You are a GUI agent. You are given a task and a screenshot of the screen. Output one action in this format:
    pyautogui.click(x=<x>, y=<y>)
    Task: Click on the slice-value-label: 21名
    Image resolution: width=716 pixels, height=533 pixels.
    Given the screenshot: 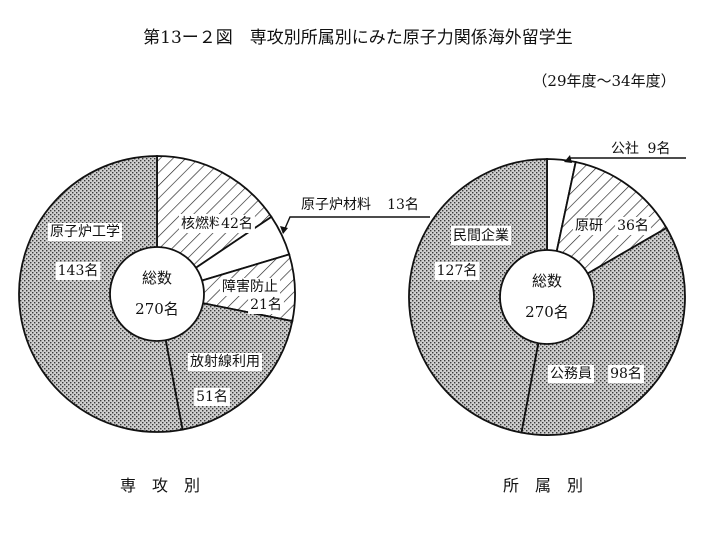 What is the action you would take?
    pyautogui.click(x=266, y=305)
    